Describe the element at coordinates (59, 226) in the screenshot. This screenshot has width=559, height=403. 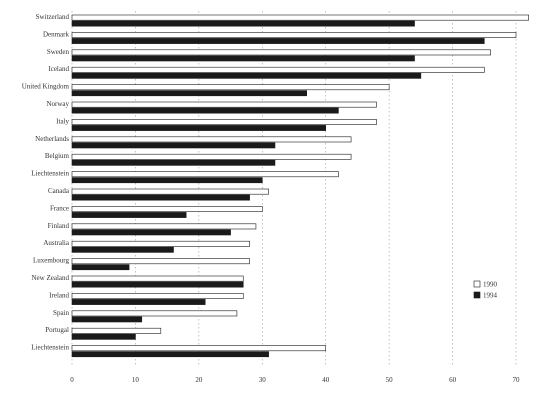
I see `category-label: Finland` at that location.